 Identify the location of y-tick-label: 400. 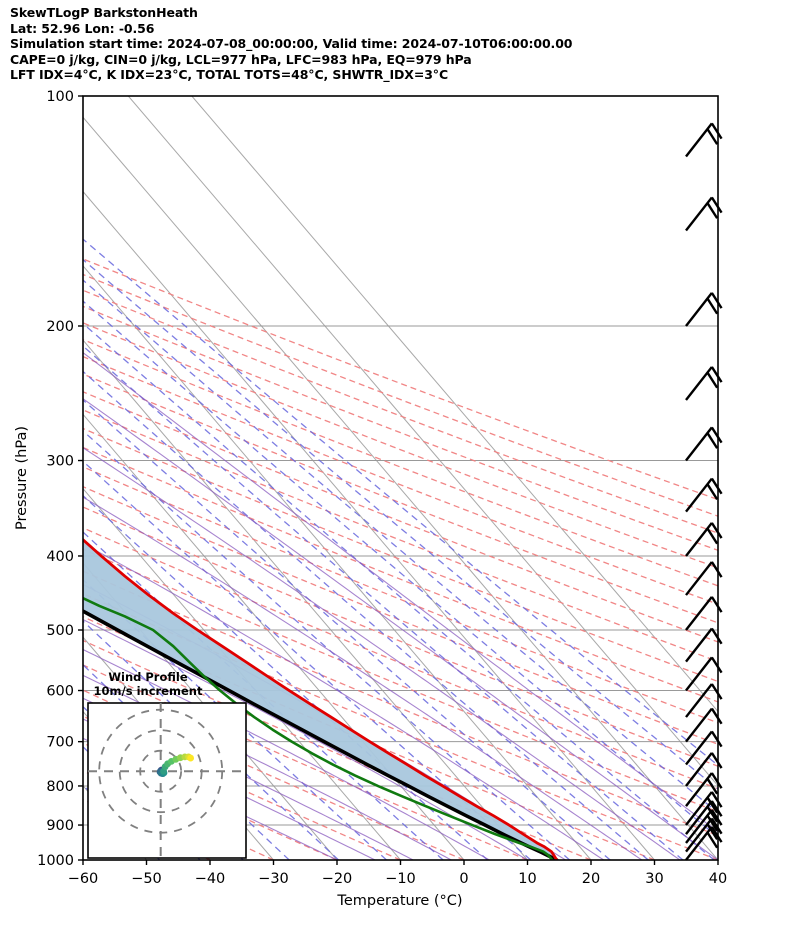
(60, 557).